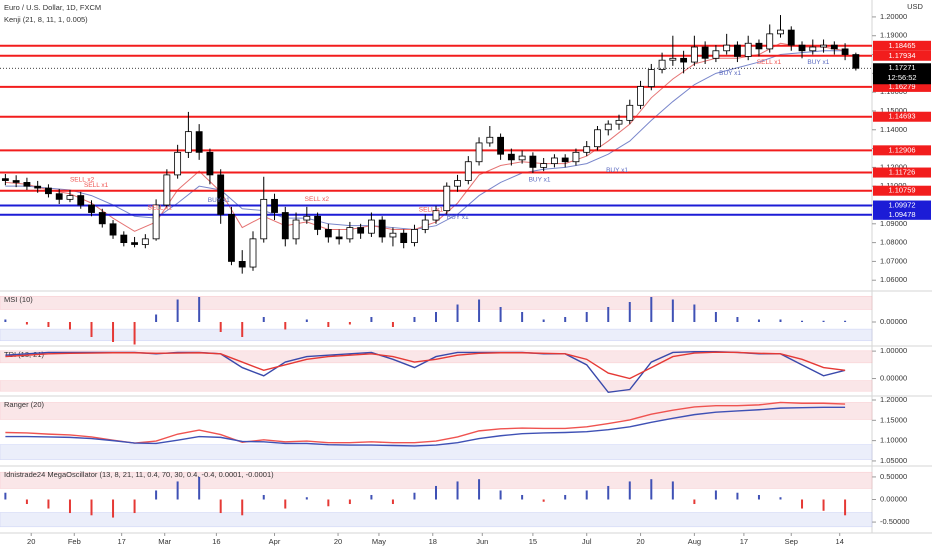 This screenshot has width=932, height=550. Describe the element at coordinates (895, 521) in the screenshot. I see `y-tick-label: -0.50000` at that location.